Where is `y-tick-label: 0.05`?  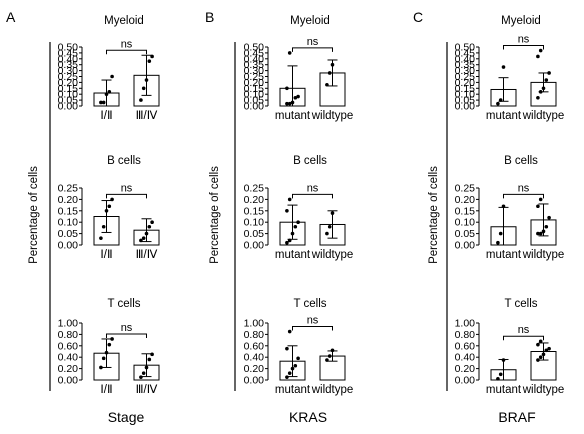
y-tick-label: 0.05 is located at coordinates (68, 101).